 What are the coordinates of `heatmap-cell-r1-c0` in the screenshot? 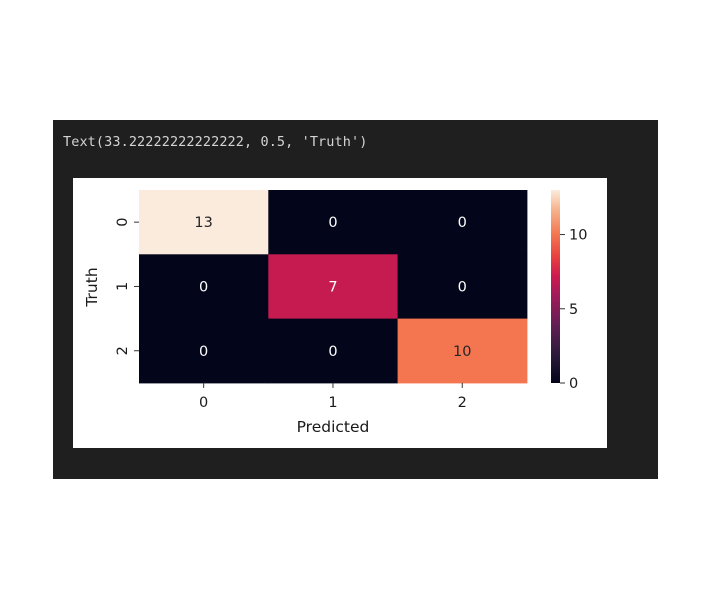 It's located at (204, 287).